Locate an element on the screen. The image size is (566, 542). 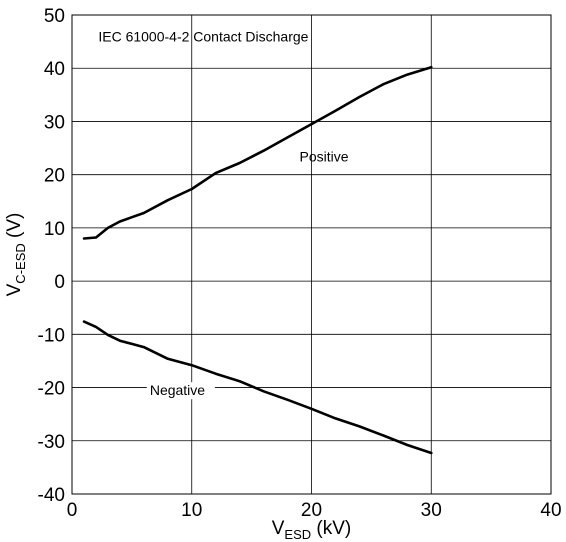
y-tick-label: 30 is located at coordinates (54, 122).